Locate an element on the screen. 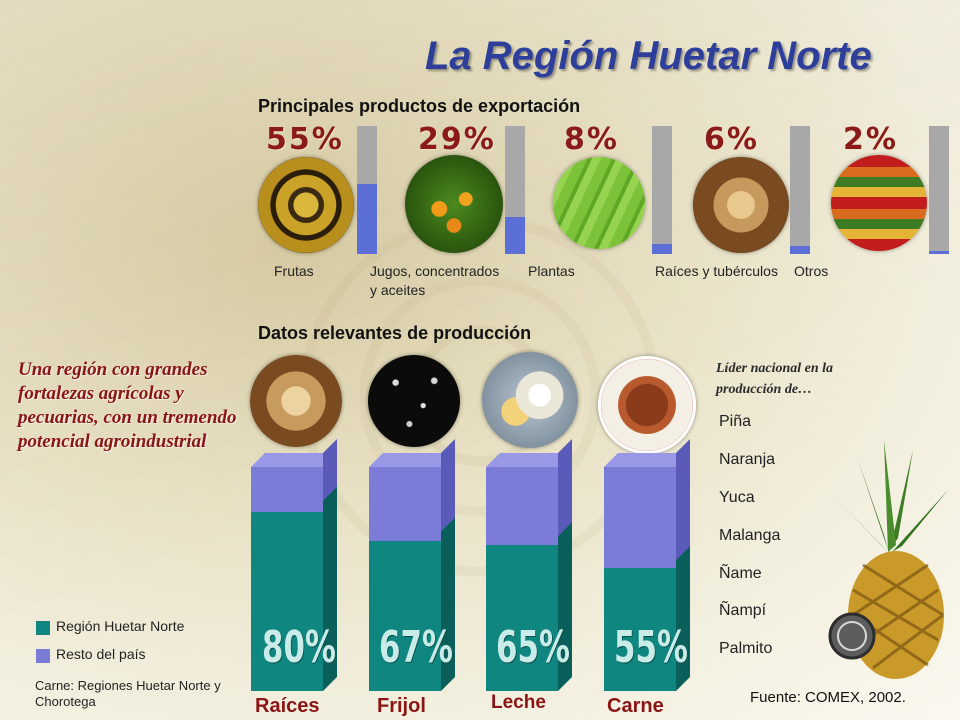 The width and height of the screenshot is (960, 720). export-pct-jugos: 29% is located at coordinates (457, 139).